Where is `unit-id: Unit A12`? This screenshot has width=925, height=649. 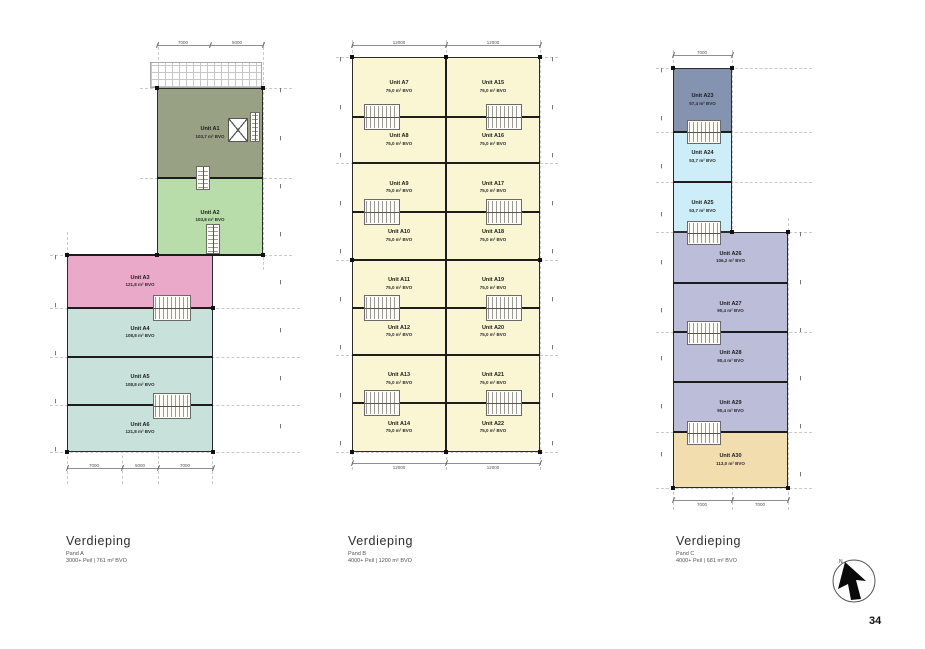 unit-id: Unit A12 is located at coordinates (399, 327).